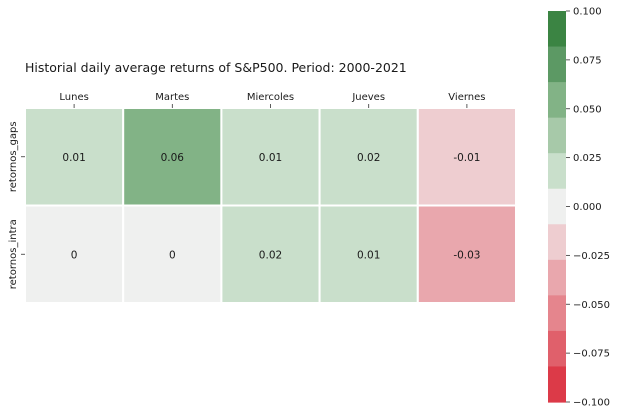 This screenshot has height=415, width=617. I want to click on colorbar-tick-label: −0.025, so click(591, 256).